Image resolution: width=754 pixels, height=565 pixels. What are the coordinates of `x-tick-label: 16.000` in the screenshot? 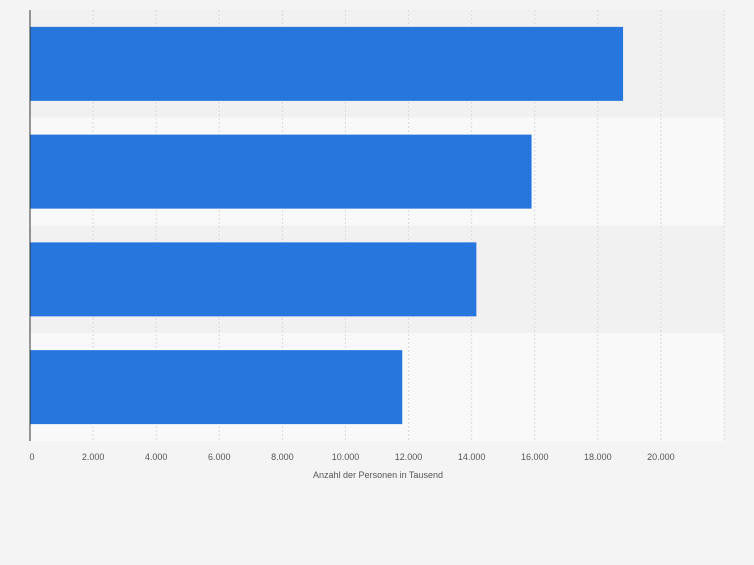 It's located at (535, 457).